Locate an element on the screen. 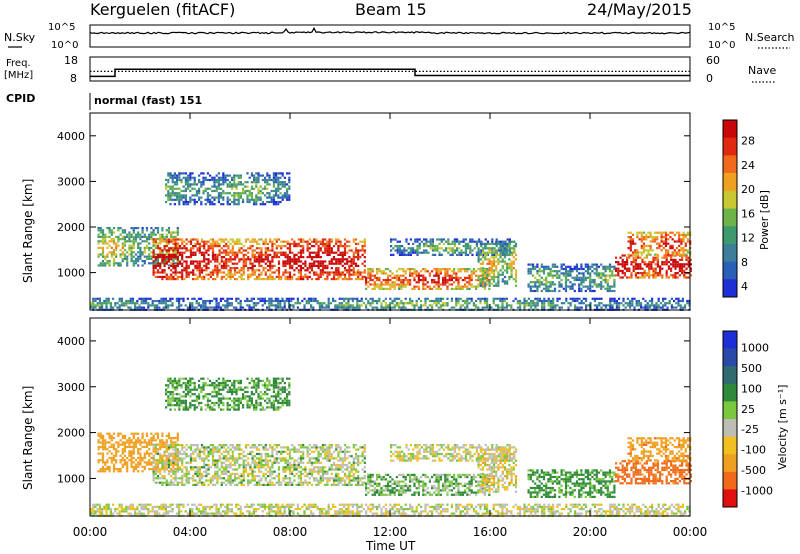 This screenshot has width=800, height=554. nsky-left-tick-top: 10^5 is located at coordinates (61, 27).